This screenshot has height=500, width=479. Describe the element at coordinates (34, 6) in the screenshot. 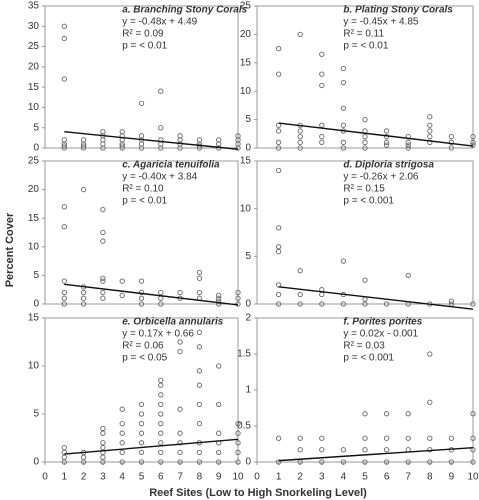

I see `y-tick-label: 35` at that location.